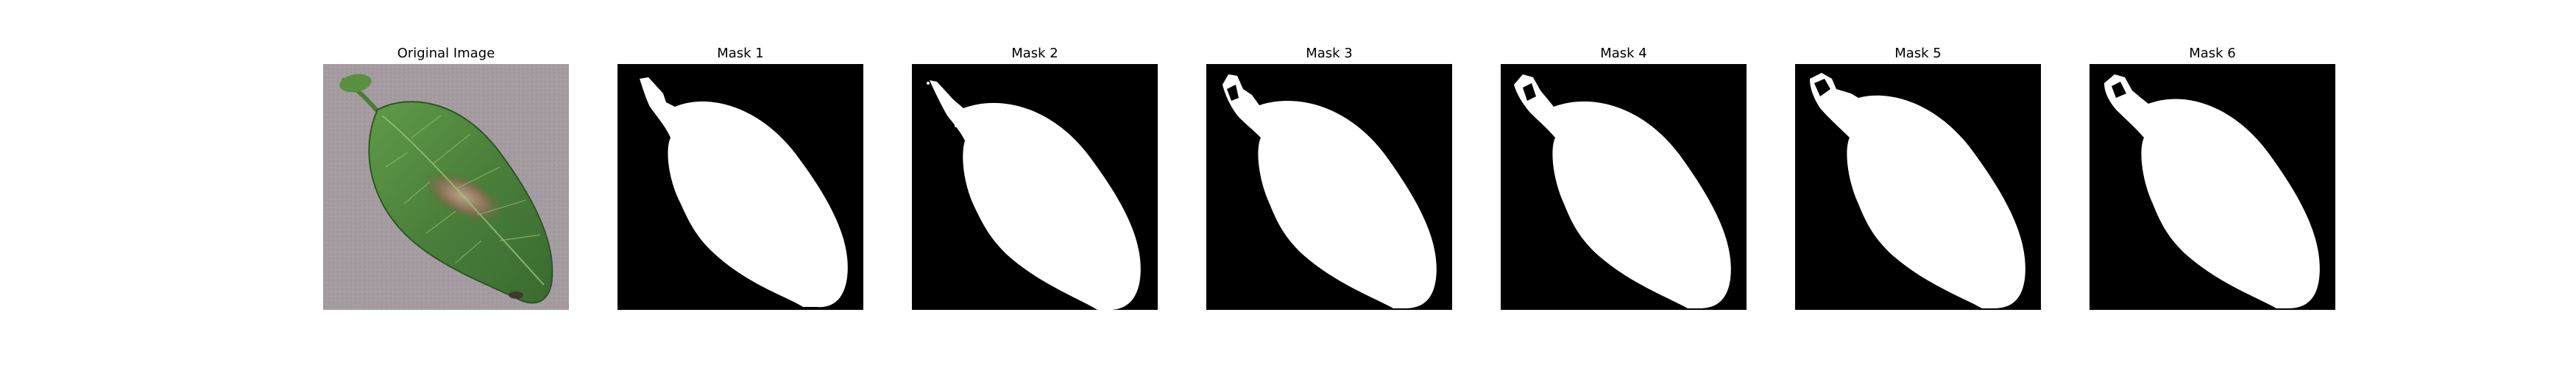  I want to click on panel-title: Mask 4, so click(1623, 53).